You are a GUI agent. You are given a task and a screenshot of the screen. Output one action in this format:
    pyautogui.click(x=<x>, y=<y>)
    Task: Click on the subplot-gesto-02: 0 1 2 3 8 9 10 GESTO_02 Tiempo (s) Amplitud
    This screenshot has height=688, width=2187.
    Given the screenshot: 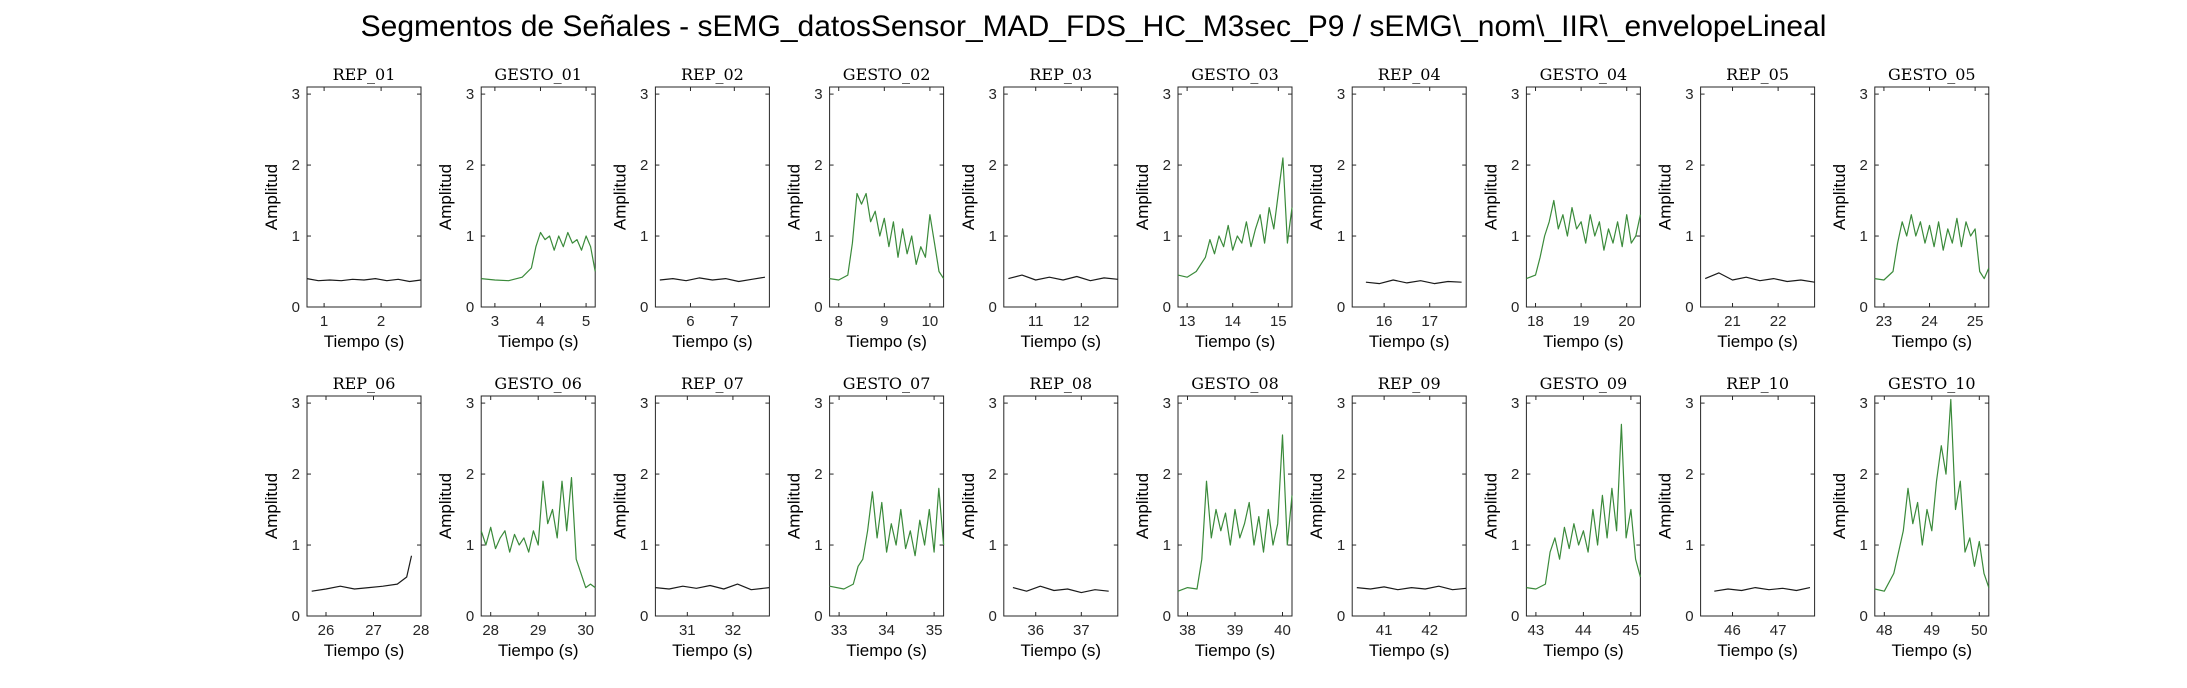 What is the action you would take?
    pyautogui.click(x=865, y=208)
    